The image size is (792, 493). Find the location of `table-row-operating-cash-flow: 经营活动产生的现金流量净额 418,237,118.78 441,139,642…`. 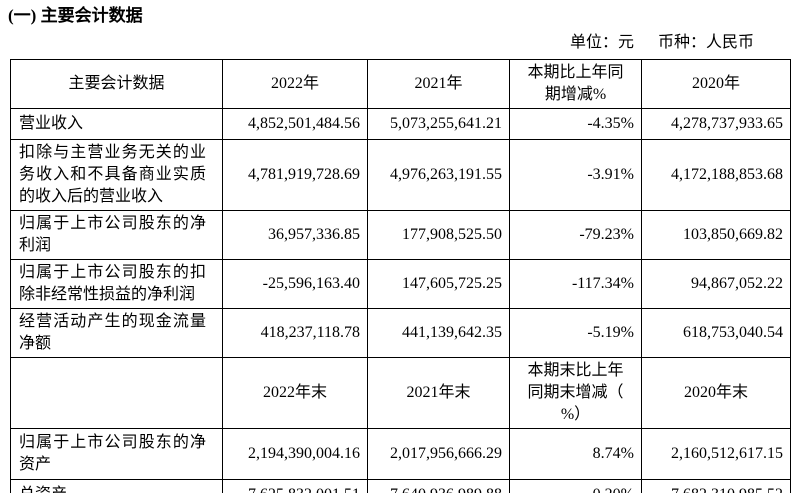

table-row-operating-cash-flow: 经营活动产生的现金流量净额 418,237,118.78 441,139,642… is located at coordinates (400, 333).